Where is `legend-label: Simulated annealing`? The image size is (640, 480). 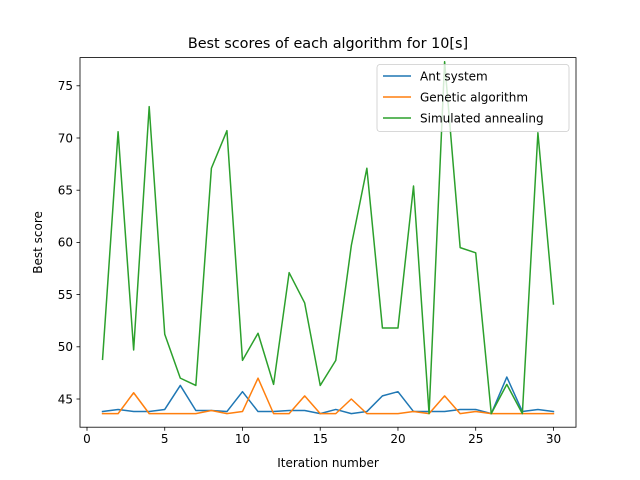 legend-label: Simulated annealing is located at coordinates (482, 118).